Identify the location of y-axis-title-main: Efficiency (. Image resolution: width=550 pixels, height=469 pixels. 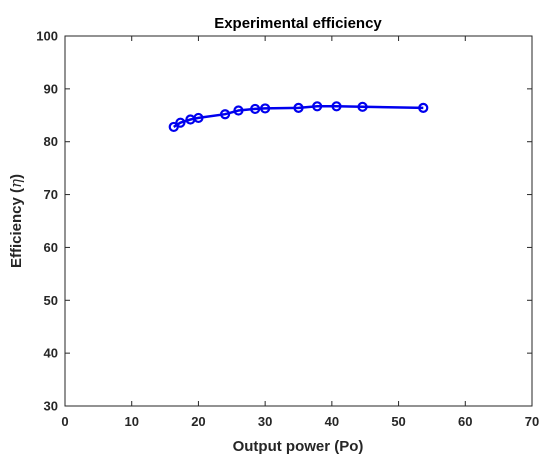
(16, 228).